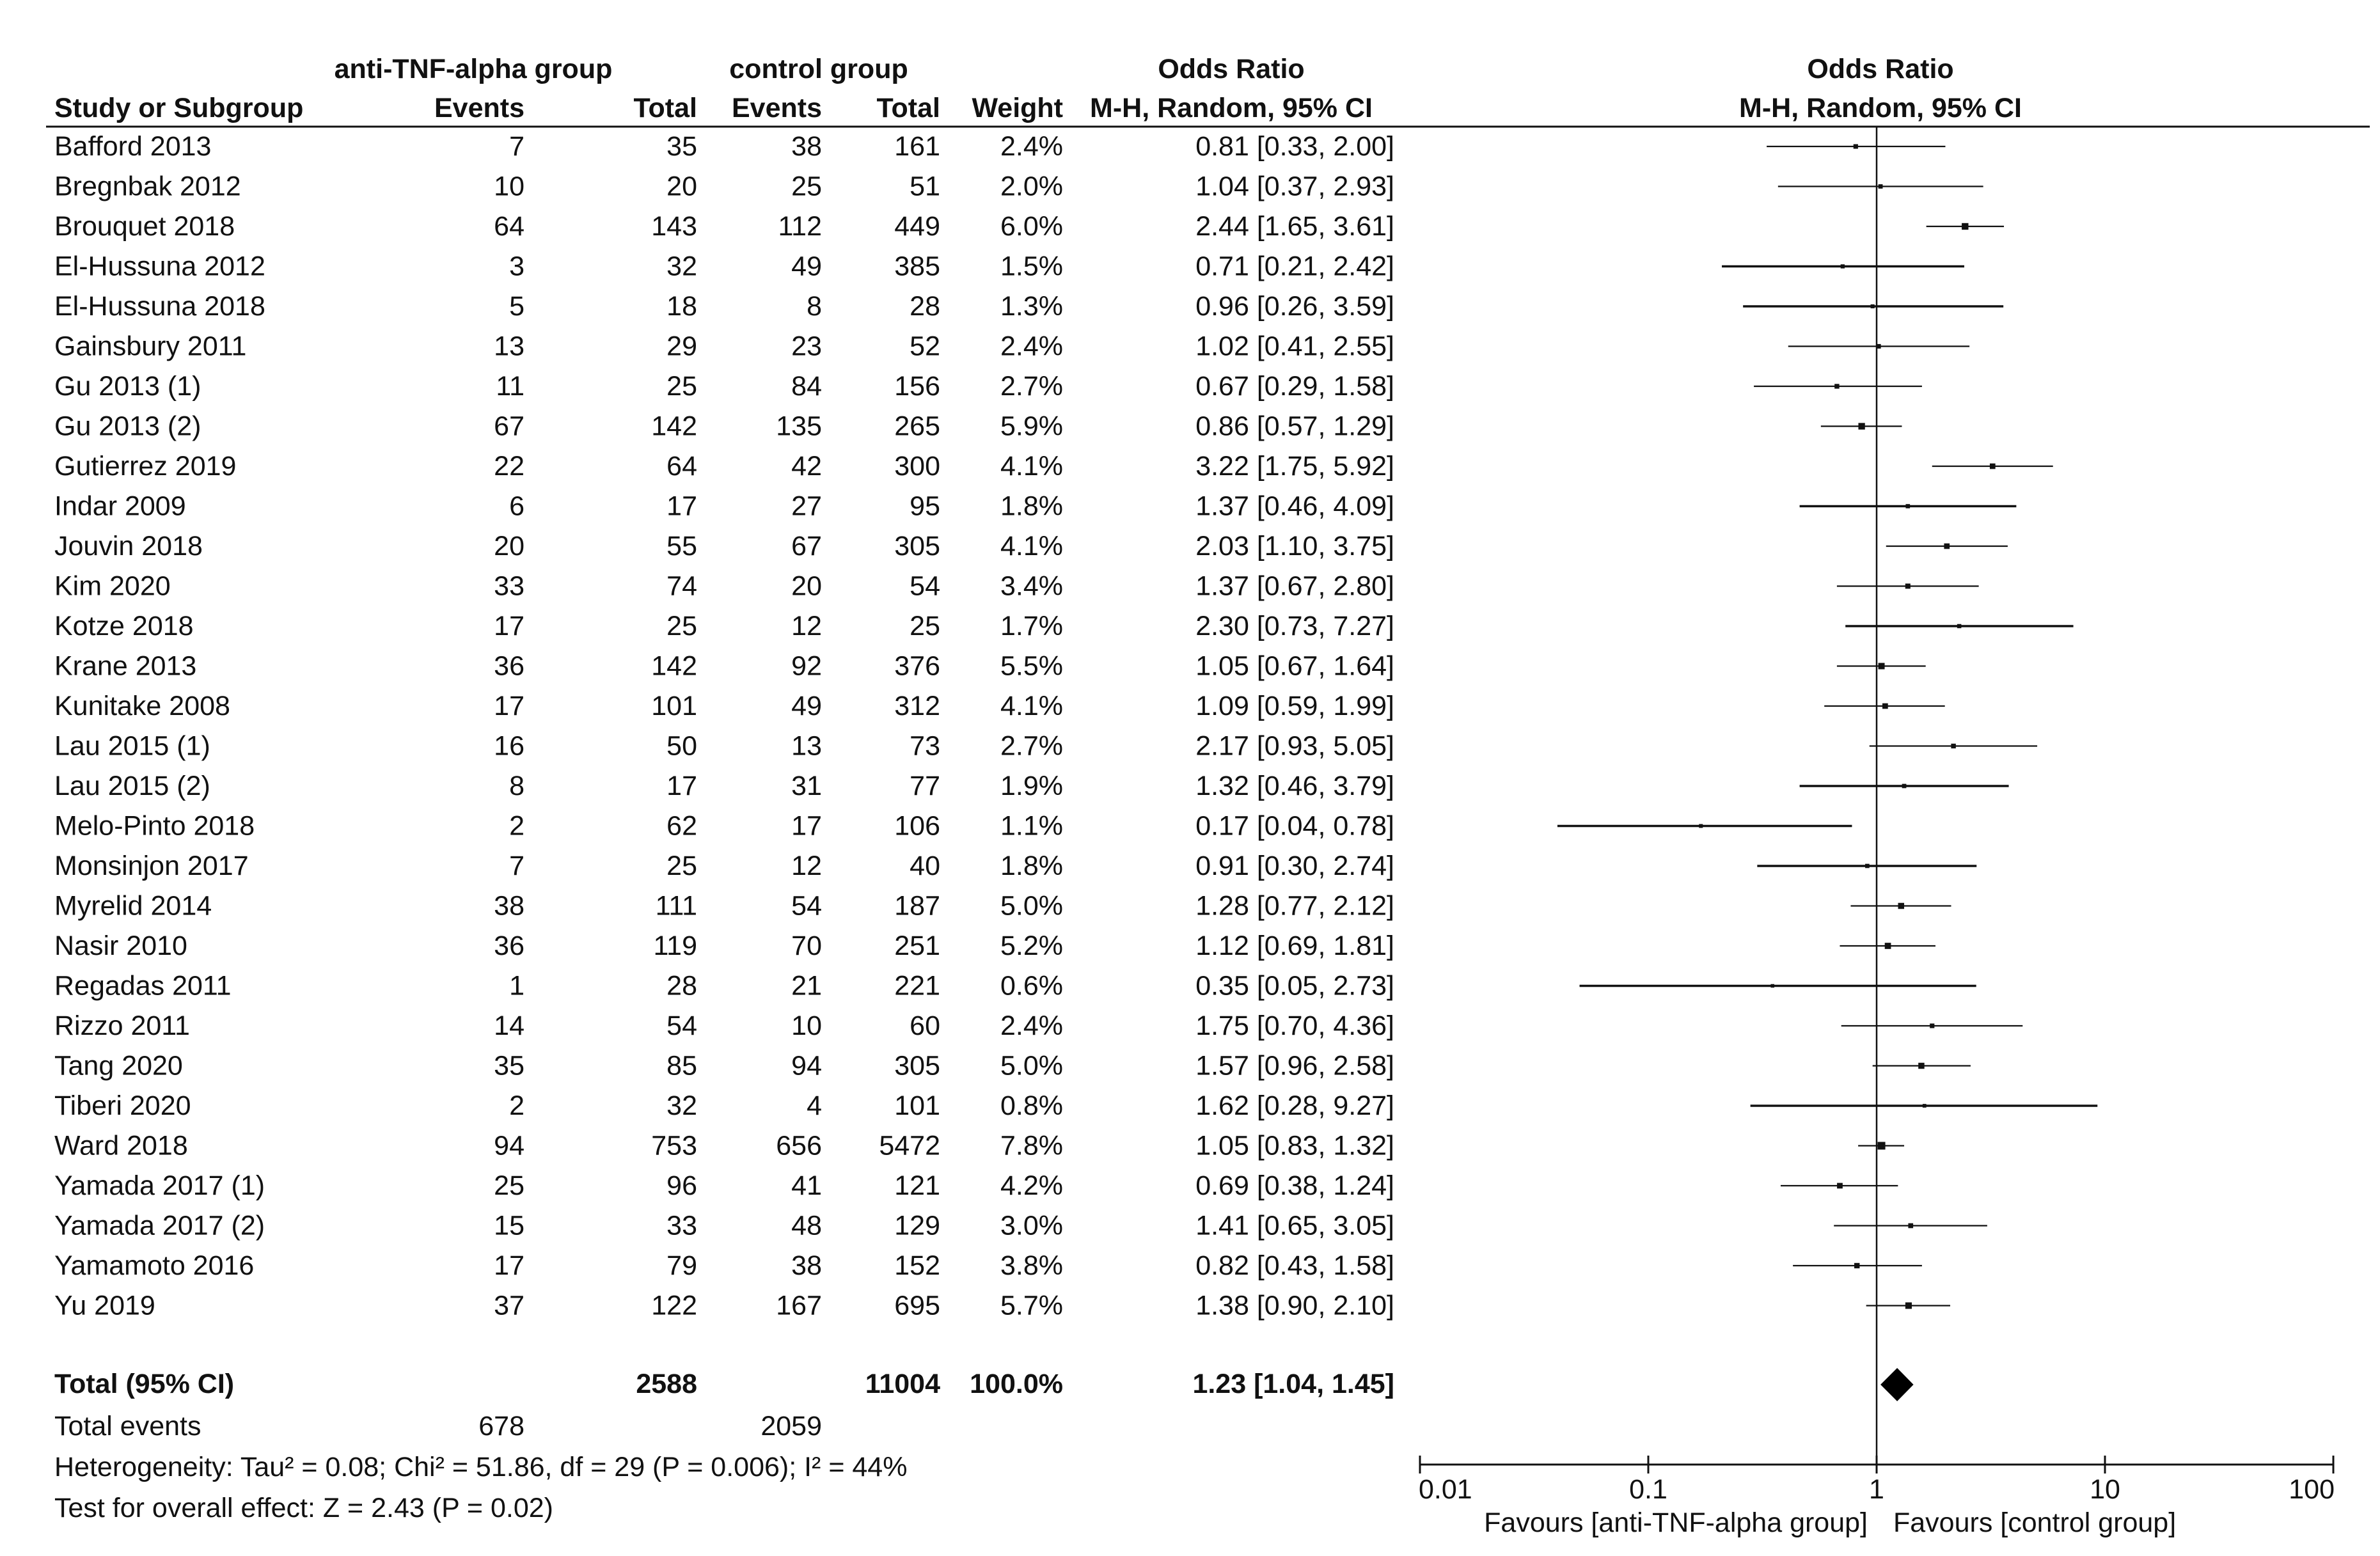 The height and width of the screenshot is (1556, 2380). Describe the element at coordinates (509, 1226) in the screenshot. I see `events-anti-tnf: 15` at that location.